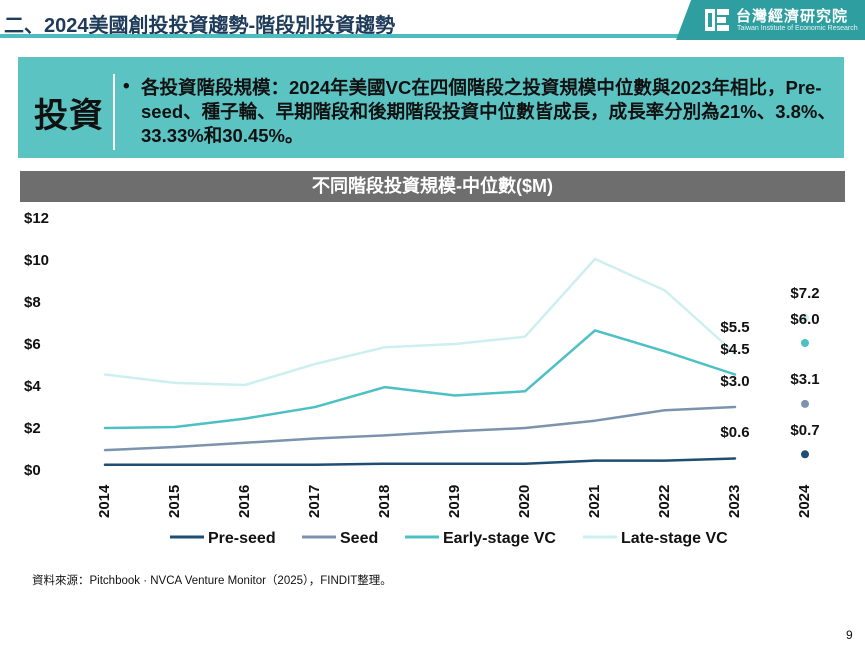 The image size is (865, 649). What do you see at coordinates (792, 16) in the screenshot?
I see `logo-name: 台灣經濟研究院` at bounding box center [792, 16].